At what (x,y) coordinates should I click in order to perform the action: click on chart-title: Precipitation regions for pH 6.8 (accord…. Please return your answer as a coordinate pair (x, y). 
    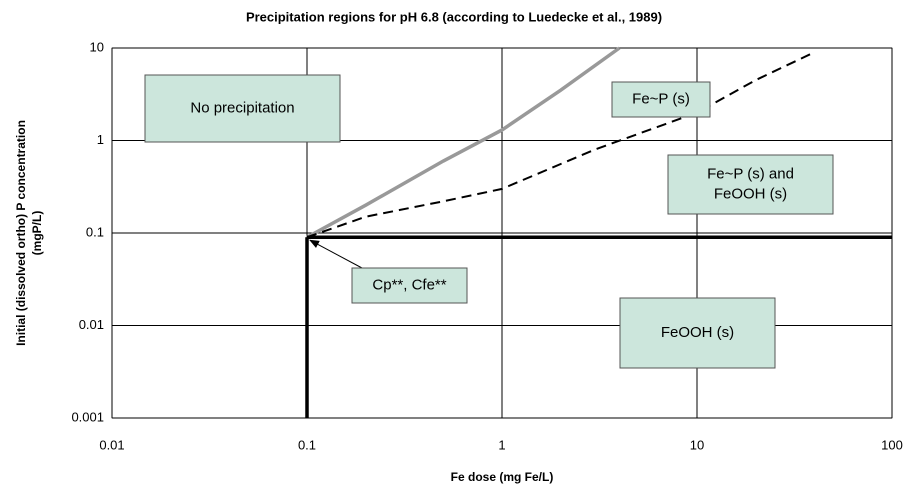
    Looking at the image, I should click on (454, 16).